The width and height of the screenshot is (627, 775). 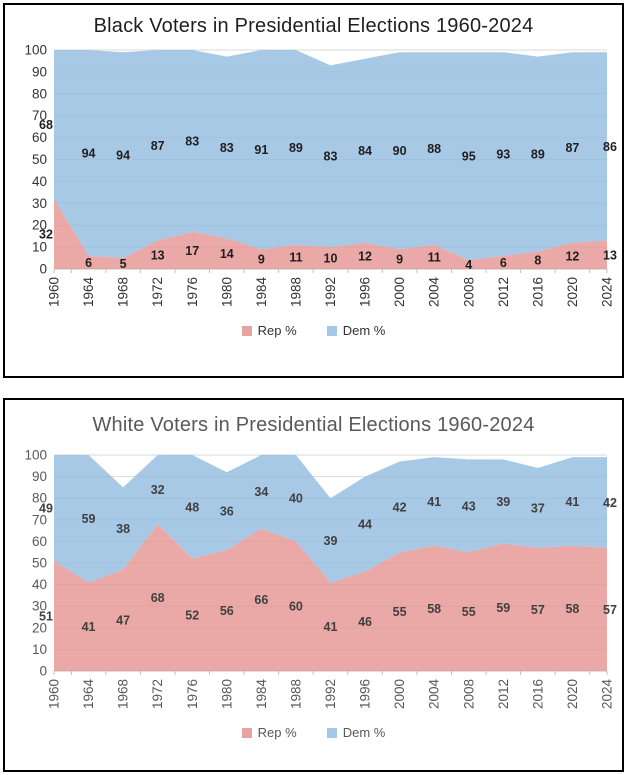 I want to click on rep-data-label: 4, so click(x=468, y=265).